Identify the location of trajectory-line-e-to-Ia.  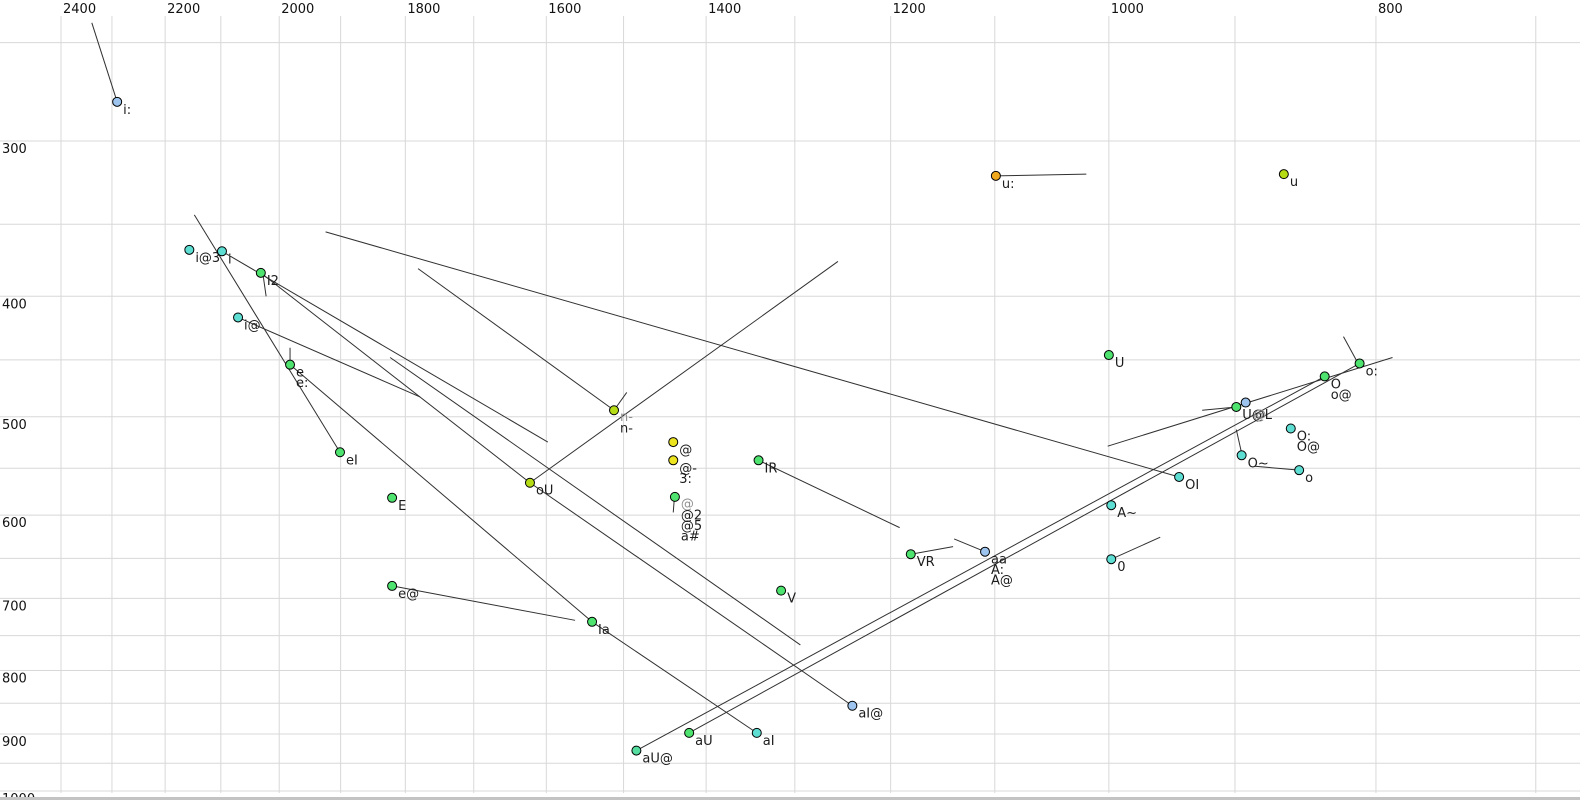
(441, 493).